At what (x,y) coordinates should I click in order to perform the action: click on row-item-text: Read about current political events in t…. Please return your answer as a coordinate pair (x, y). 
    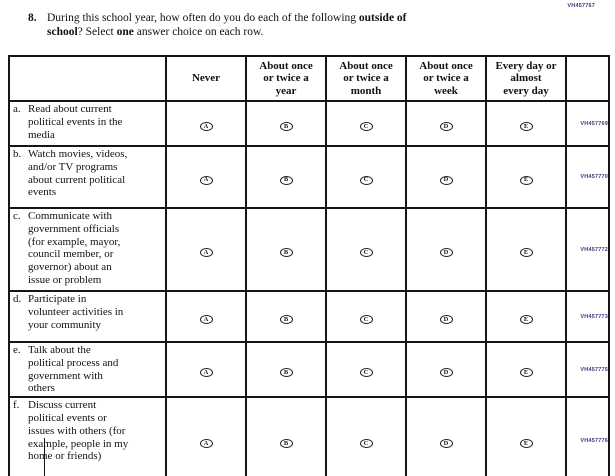
    Looking at the image, I should click on (75, 122).